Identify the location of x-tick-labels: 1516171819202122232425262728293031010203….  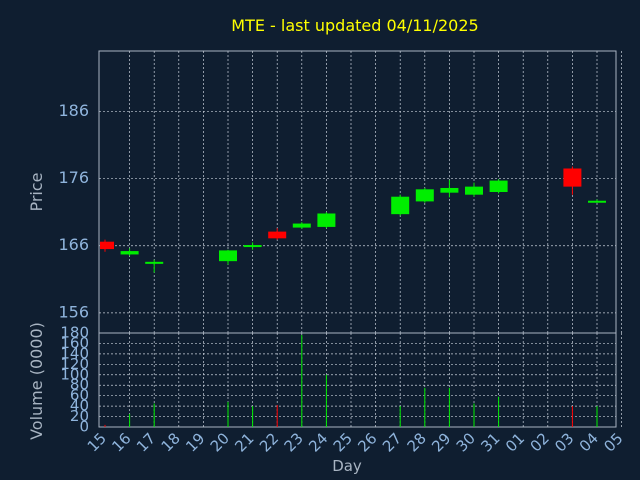
(355, 442).